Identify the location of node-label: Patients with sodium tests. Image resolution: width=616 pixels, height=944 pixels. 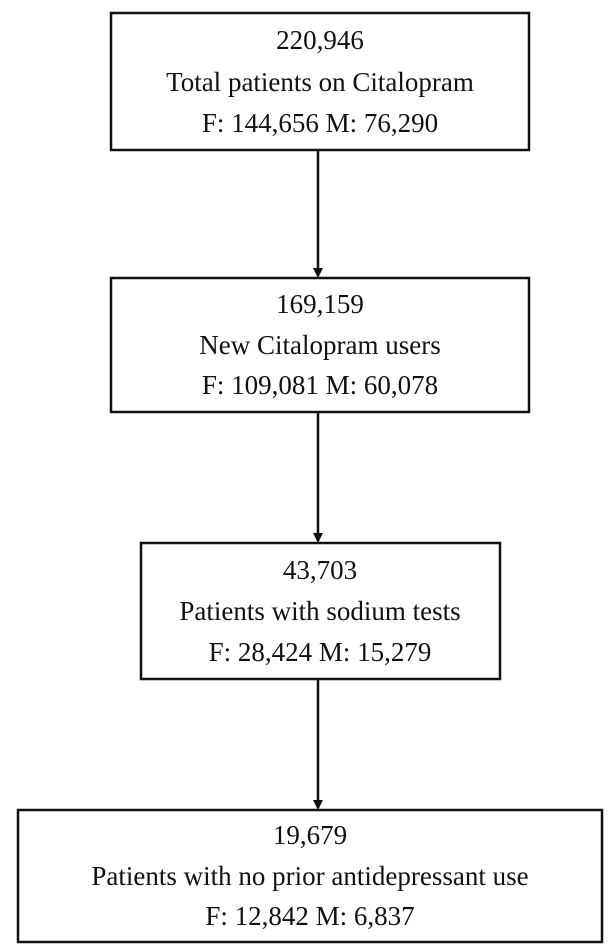
(319, 611).